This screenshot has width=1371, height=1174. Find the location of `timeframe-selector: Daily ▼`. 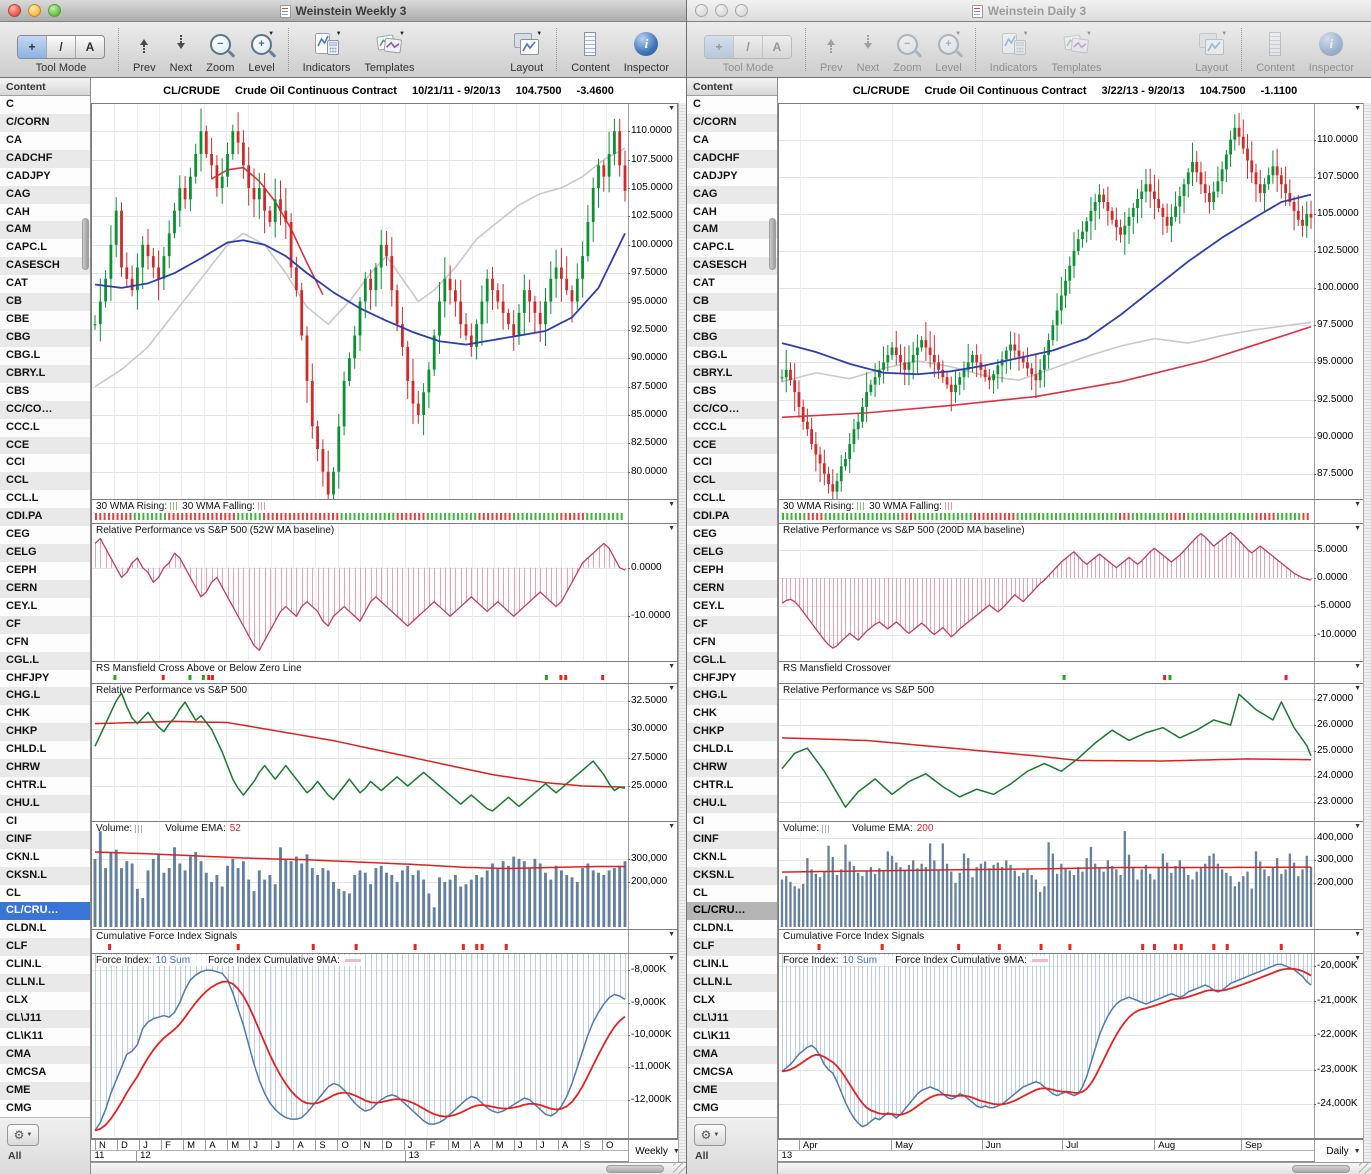

timeframe-selector: Daily ▼ is located at coordinates (1342, 1150).